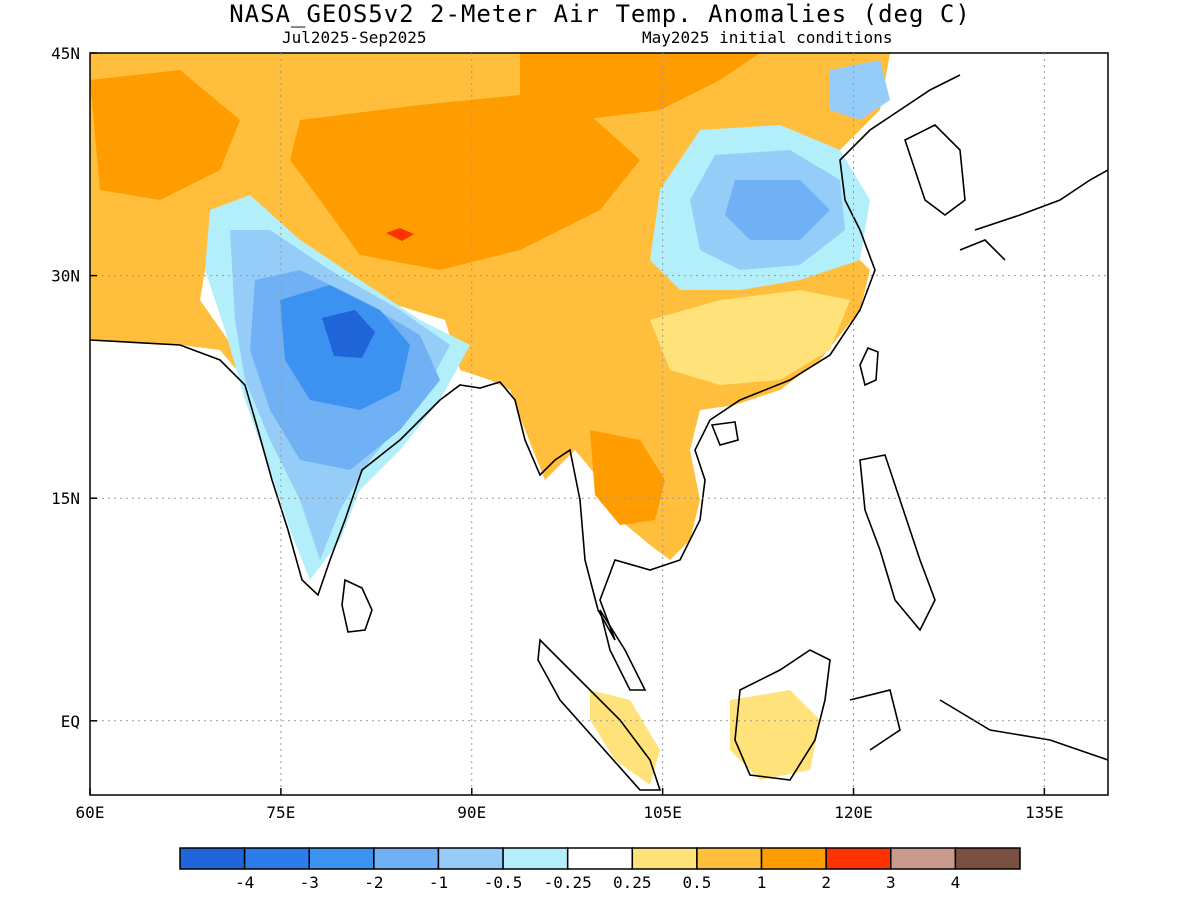 The width and height of the screenshot is (1200, 900). I want to click on x-tick-label: 60E, so click(90, 812).